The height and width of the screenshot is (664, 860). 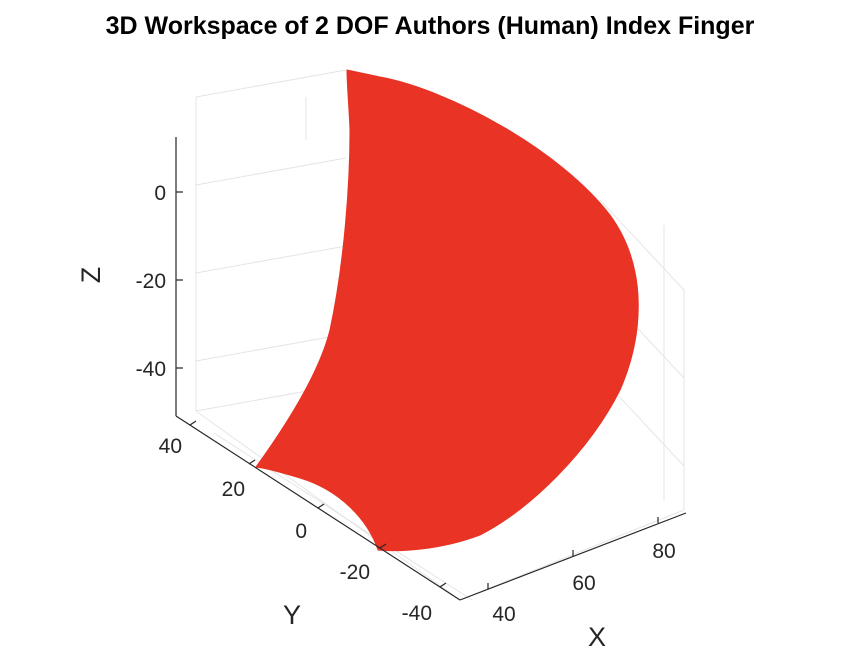 What do you see at coordinates (151, 281) in the screenshot?
I see `z-tick-label: -20` at bounding box center [151, 281].